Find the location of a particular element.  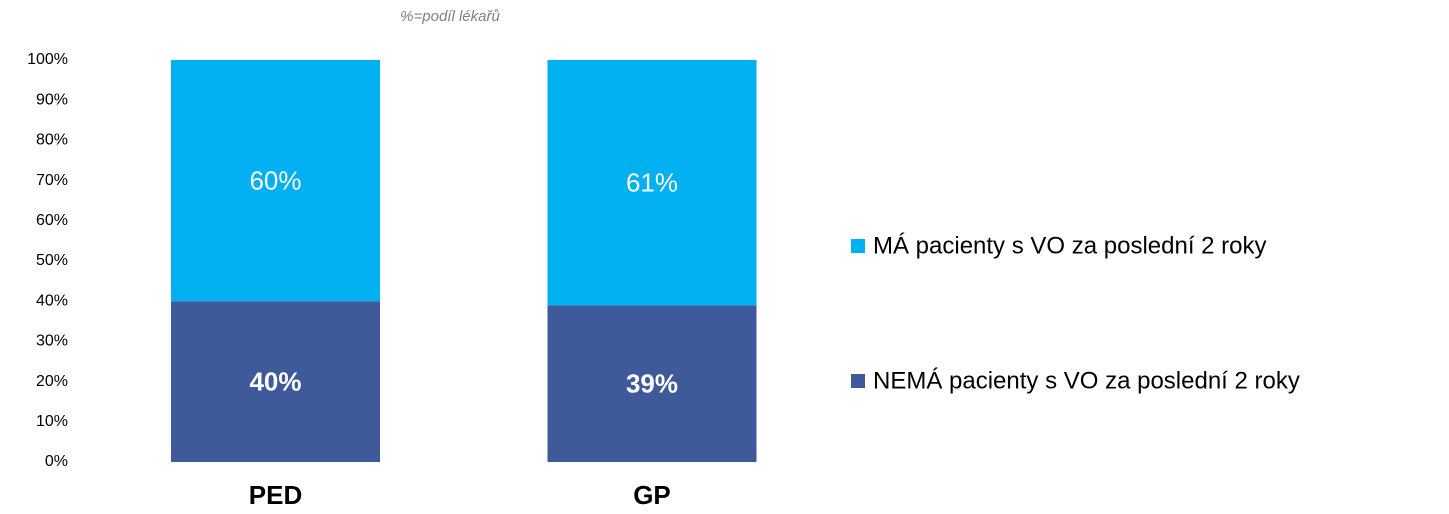

y-tick-label: 40% is located at coordinates (52, 300).